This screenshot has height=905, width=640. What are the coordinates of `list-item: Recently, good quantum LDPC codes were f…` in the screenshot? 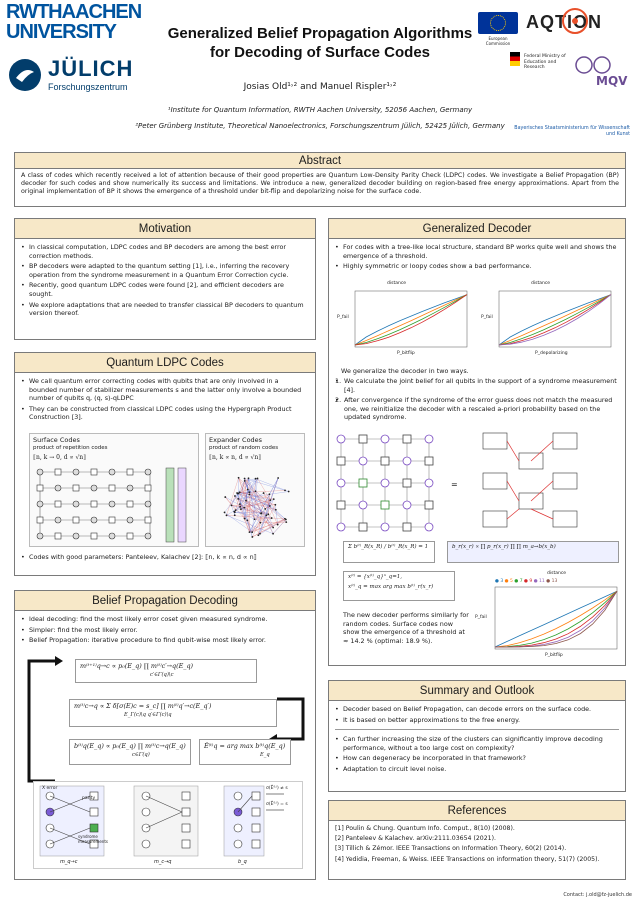 It's located at (164, 289).